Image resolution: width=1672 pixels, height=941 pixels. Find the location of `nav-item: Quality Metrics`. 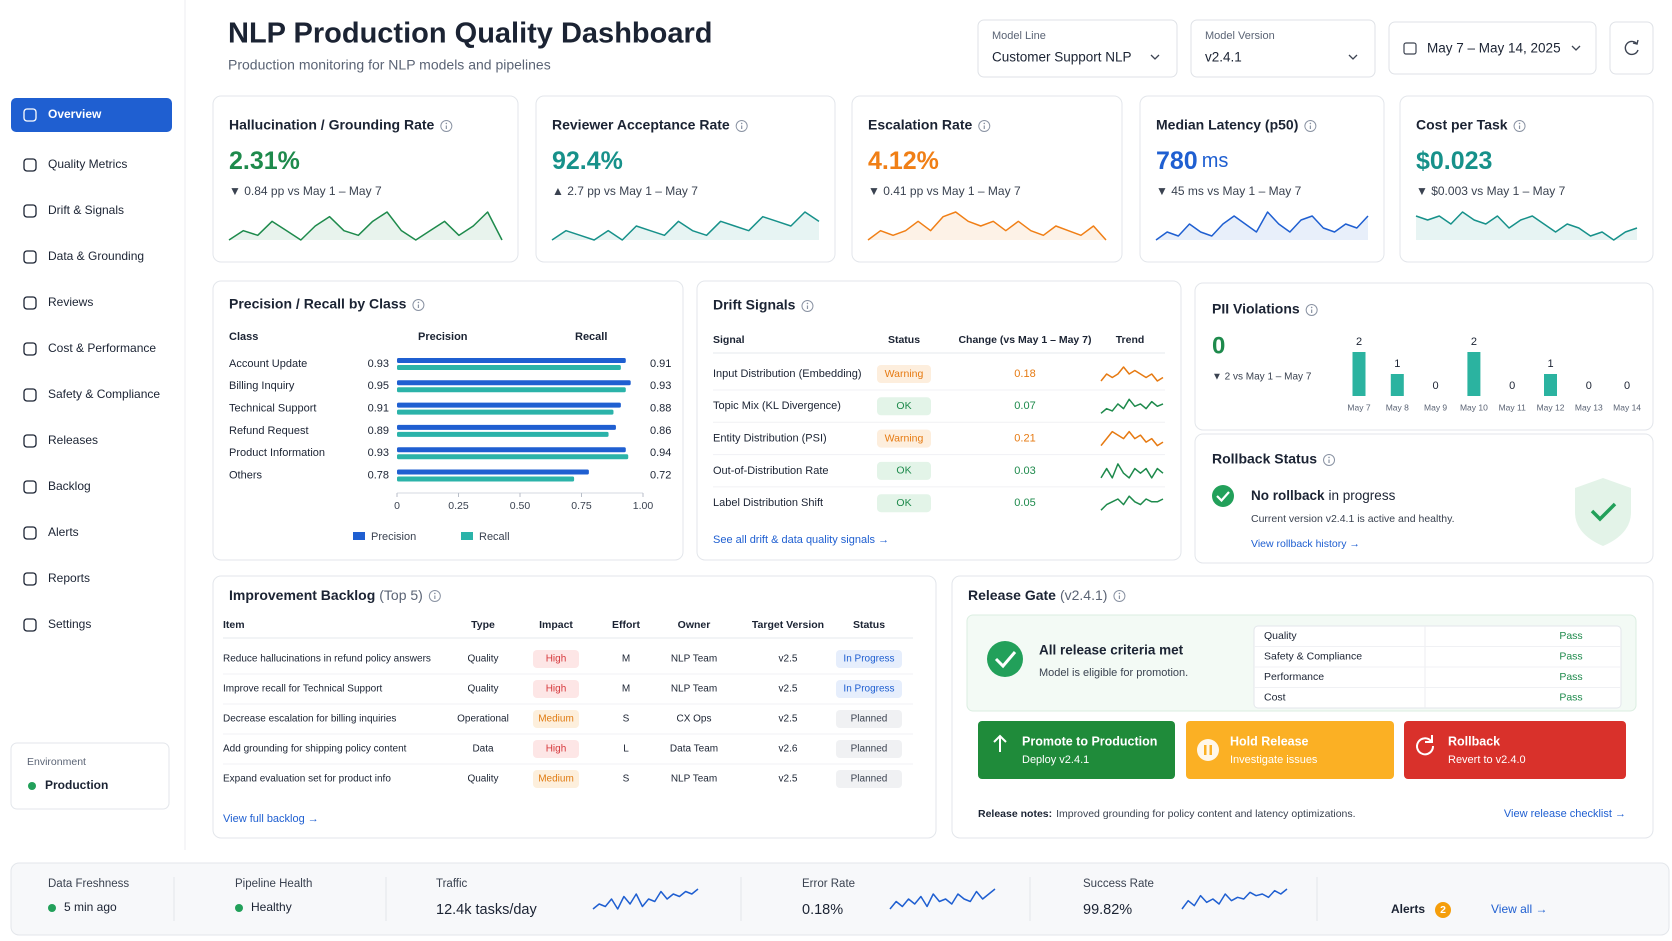

nav-item: Quality Metrics is located at coordinates (75, 164).